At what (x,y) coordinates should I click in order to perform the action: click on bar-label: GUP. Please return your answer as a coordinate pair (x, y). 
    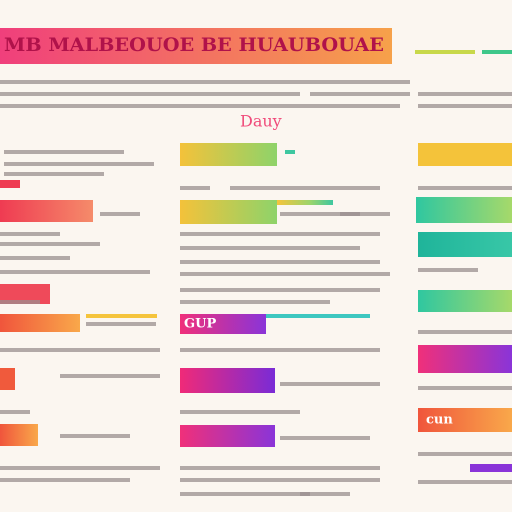
    Looking at the image, I should click on (200, 324).